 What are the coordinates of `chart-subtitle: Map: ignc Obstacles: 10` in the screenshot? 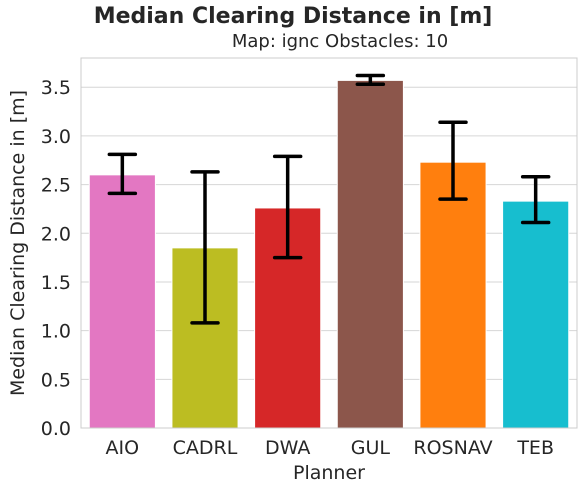 It's located at (340, 41).